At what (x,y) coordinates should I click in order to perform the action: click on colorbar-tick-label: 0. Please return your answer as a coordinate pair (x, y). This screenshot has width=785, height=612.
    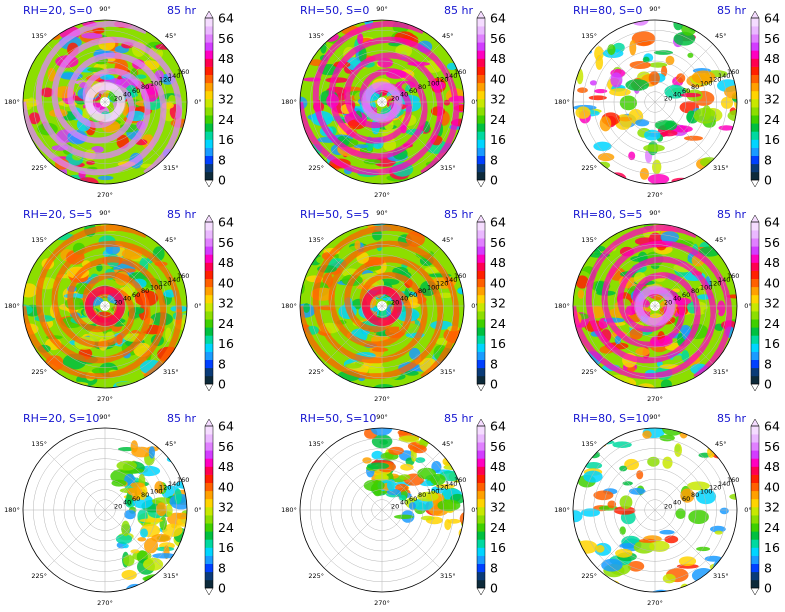
    Looking at the image, I should click on (494, 588).